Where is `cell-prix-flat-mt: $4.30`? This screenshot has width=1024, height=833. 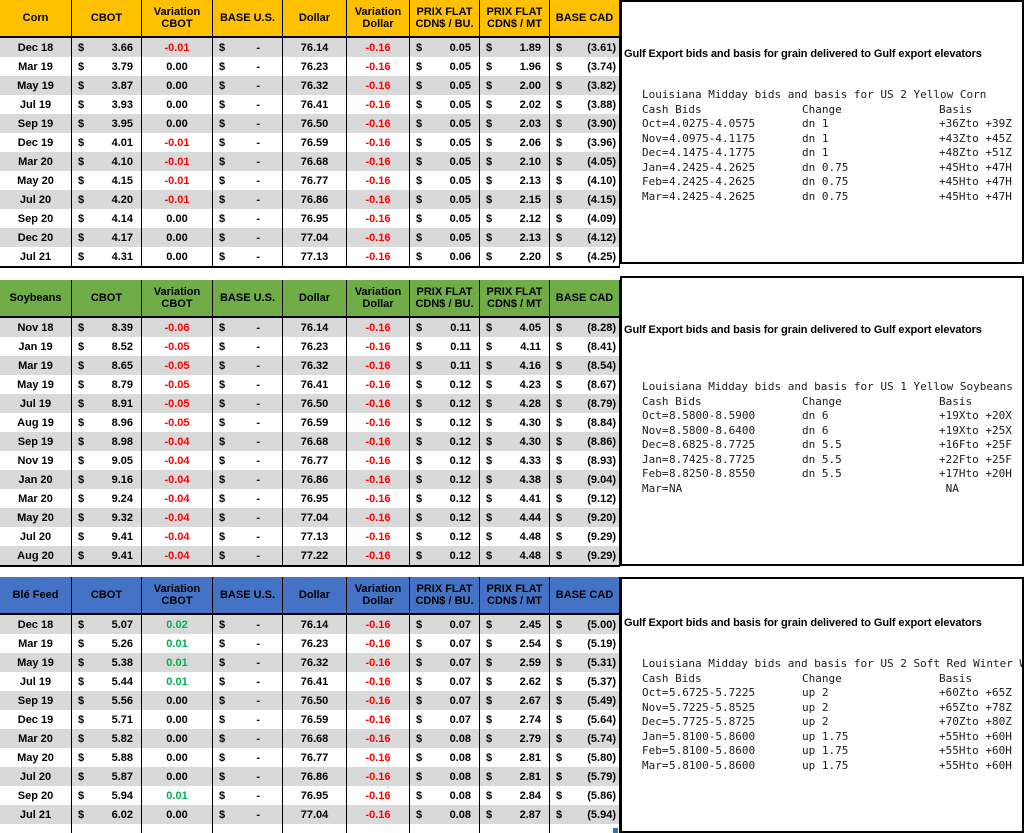 cell-prix-flat-mt: $4.30 is located at coordinates (515, 422).